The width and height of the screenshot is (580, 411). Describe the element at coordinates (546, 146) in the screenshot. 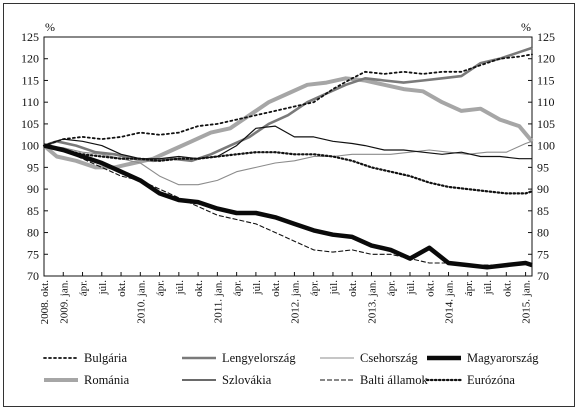

I see `y-tick-label-right: 100` at that location.